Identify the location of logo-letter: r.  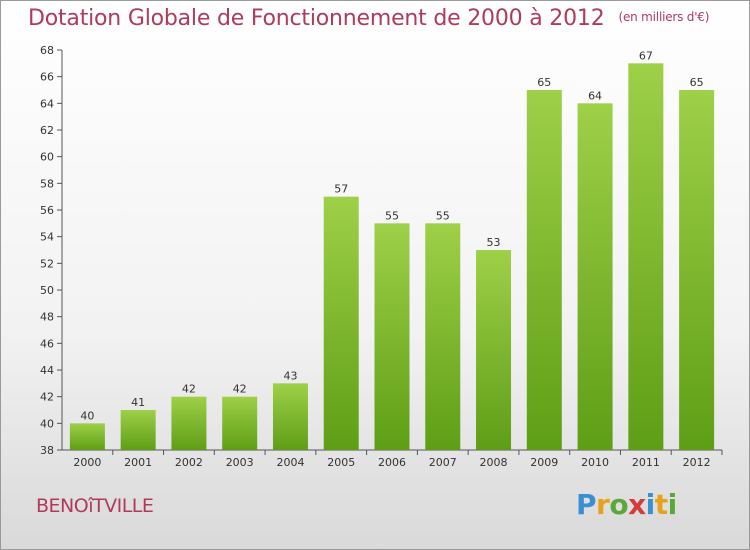
(603, 504).